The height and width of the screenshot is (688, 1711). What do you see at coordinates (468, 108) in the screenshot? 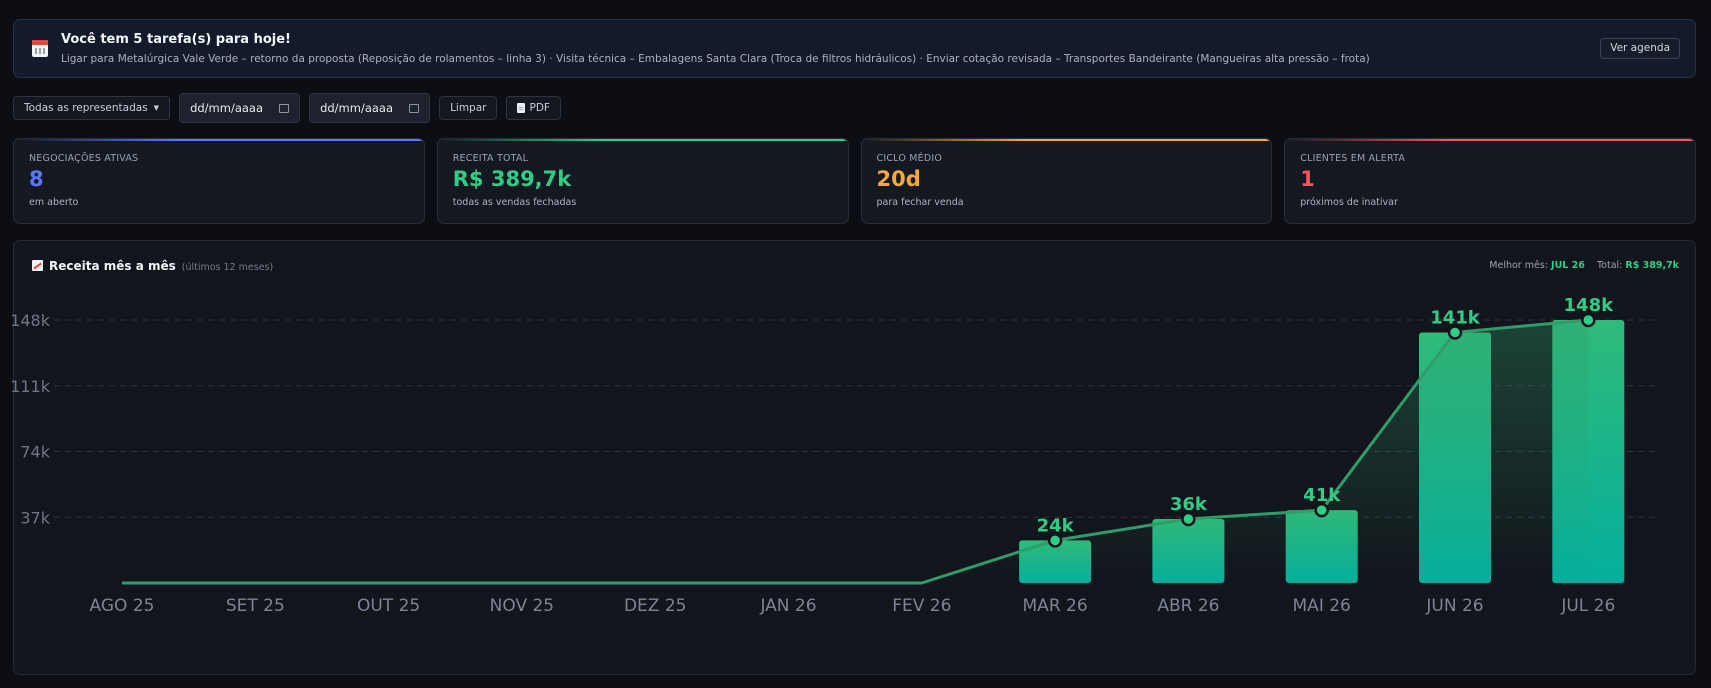
I see `clear-button: Limpar` at bounding box center [468, 108].